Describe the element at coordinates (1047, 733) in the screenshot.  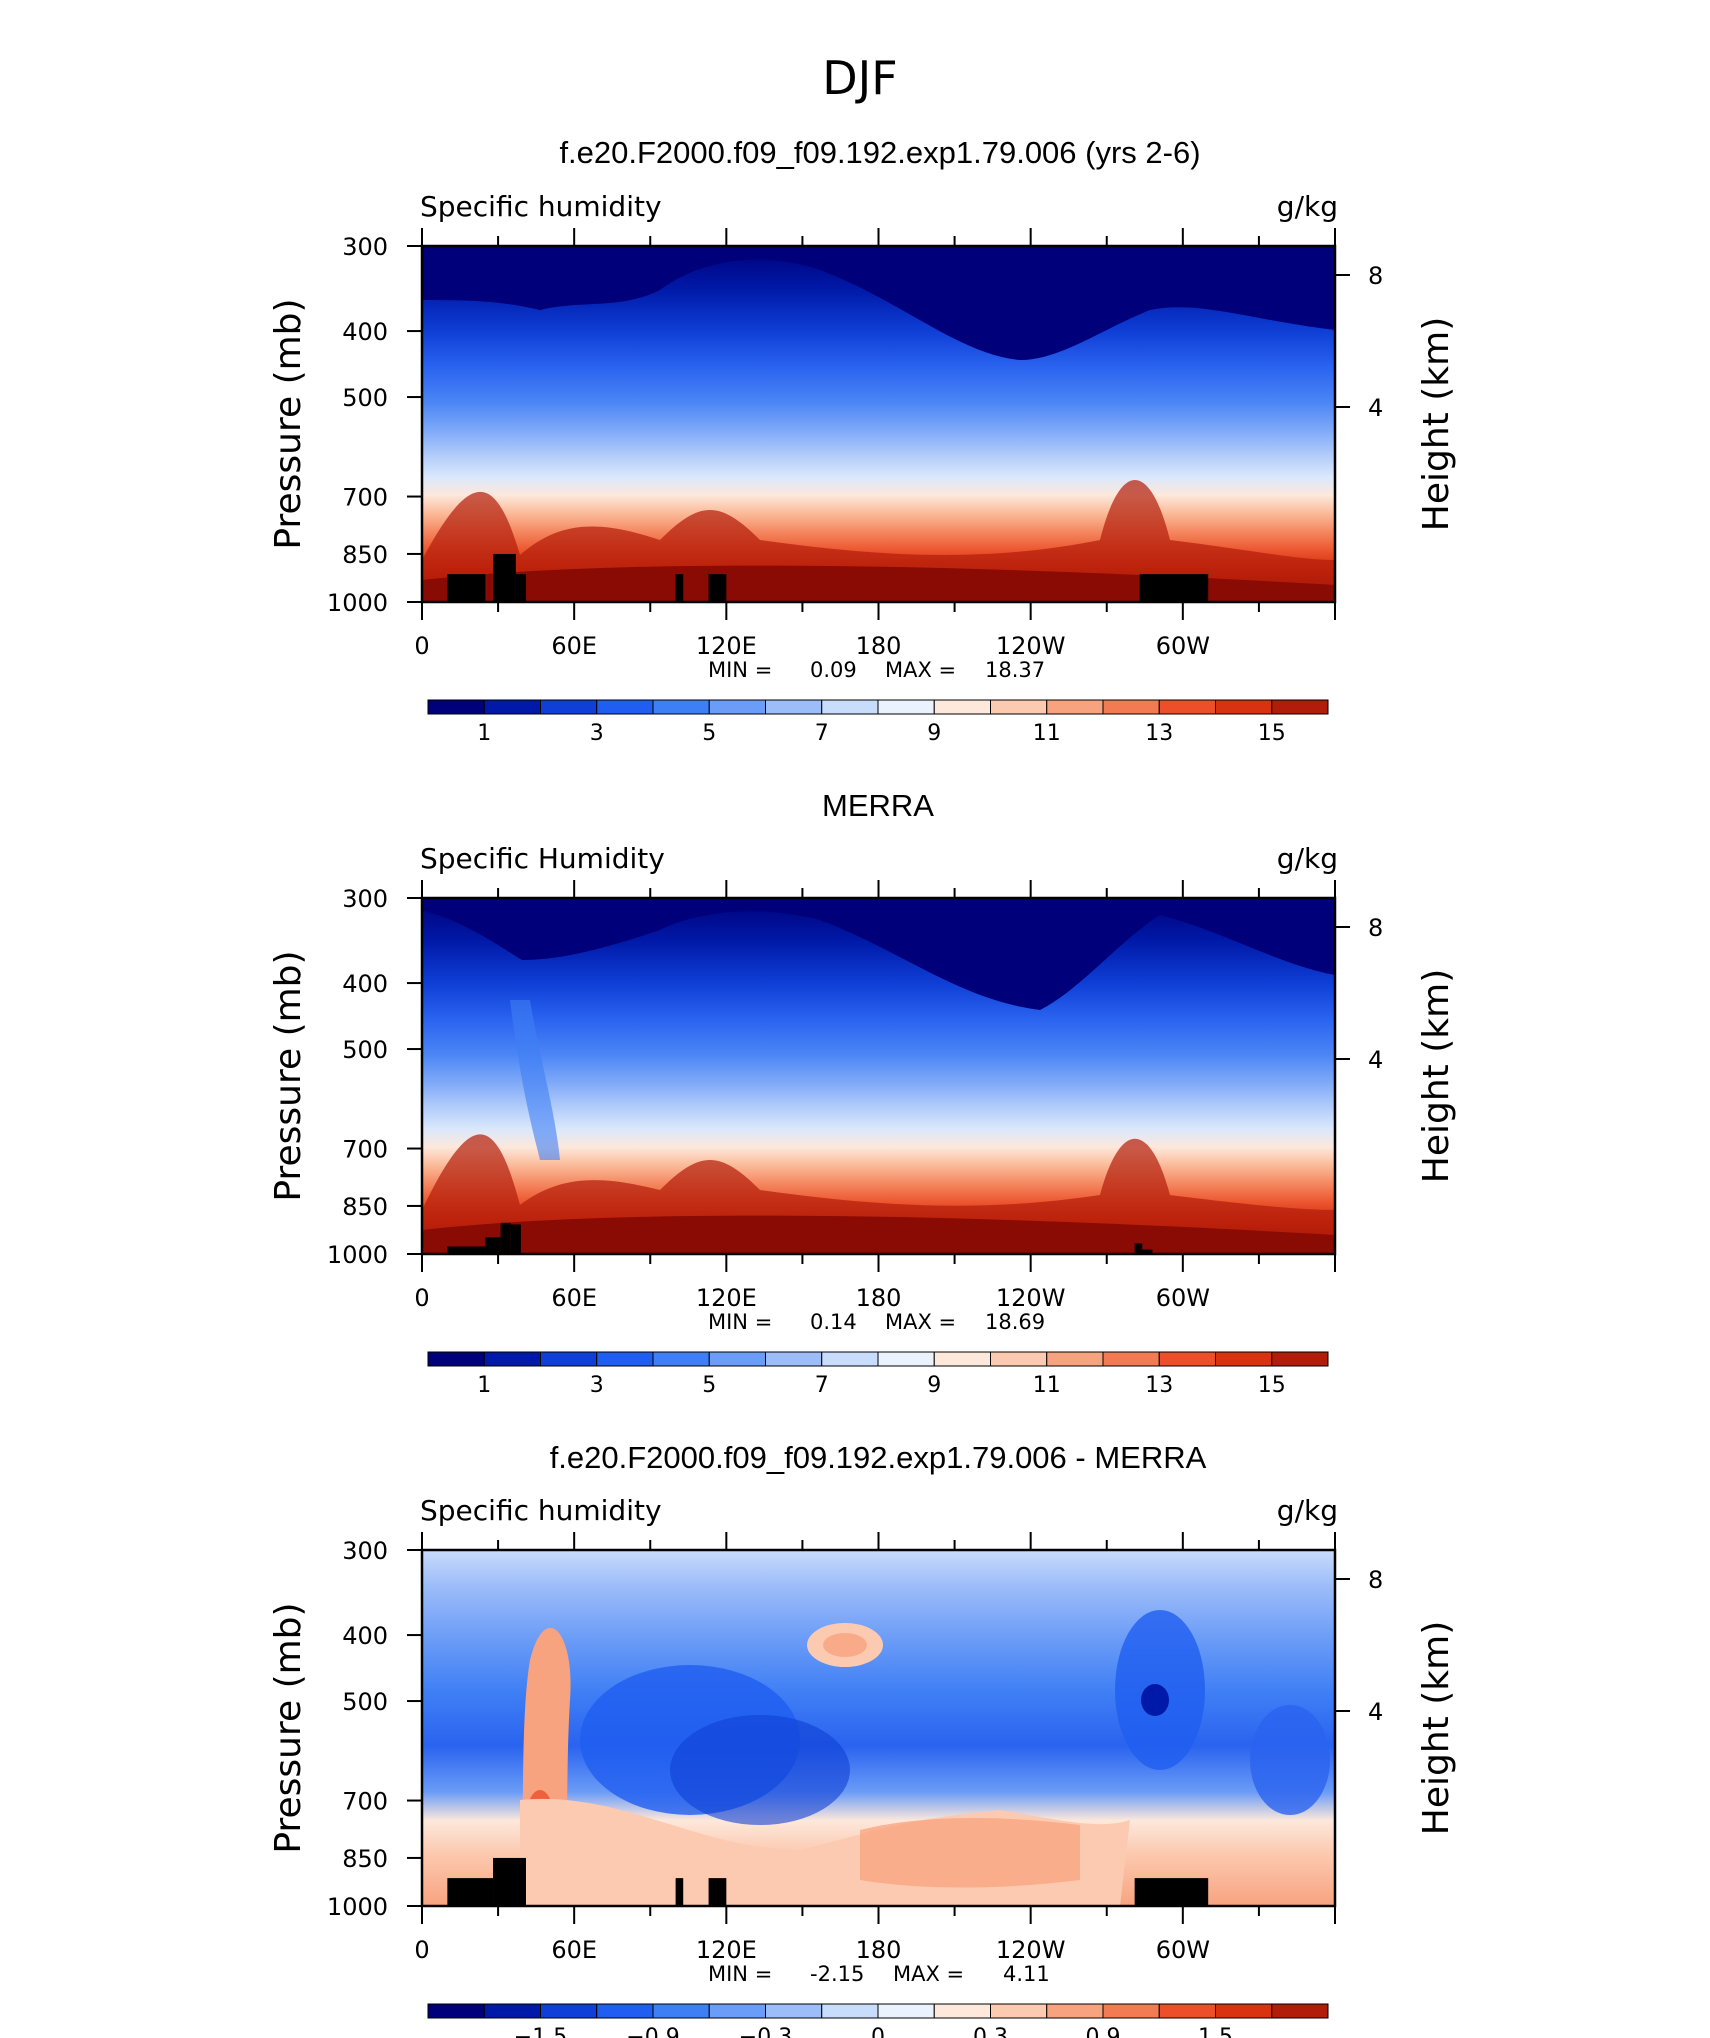
I see `colorbar-label: 11` at that location.